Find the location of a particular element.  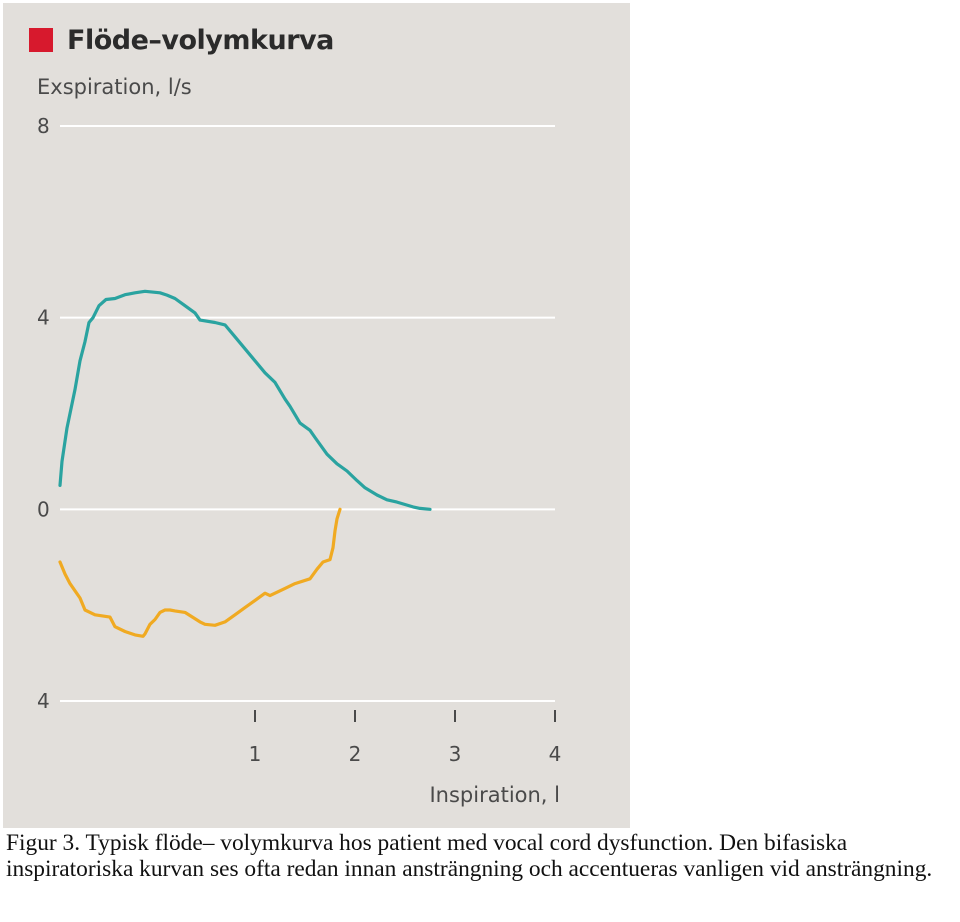

x-ticks: 1 2 3 4 is located at coordinates (405, 738).